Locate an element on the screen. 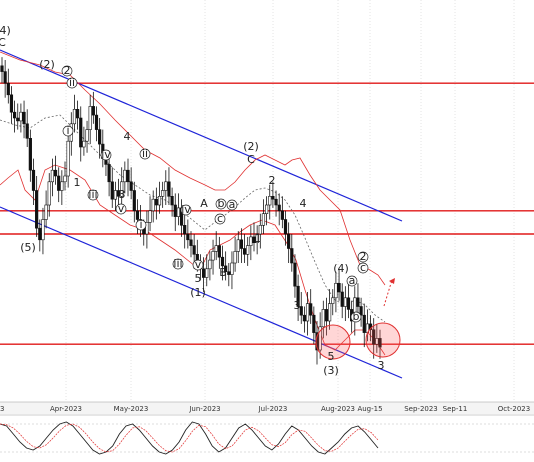 The width and height of the screenshot is (534, 462). wave-label: 3 is located at coordinates (297, 305).